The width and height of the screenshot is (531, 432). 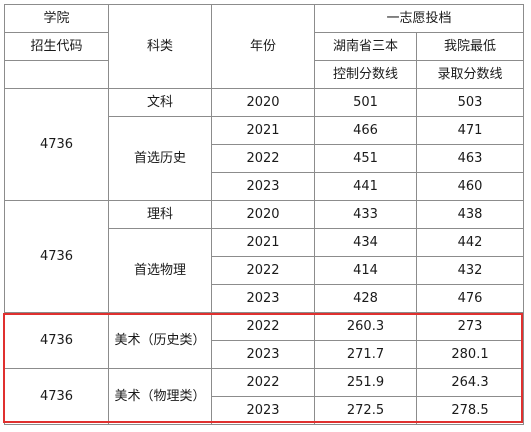 What do you see at coordinates (56, 46) in the screenshot?
I see `code-header: 招生代码` at bounding box center [56, 46].